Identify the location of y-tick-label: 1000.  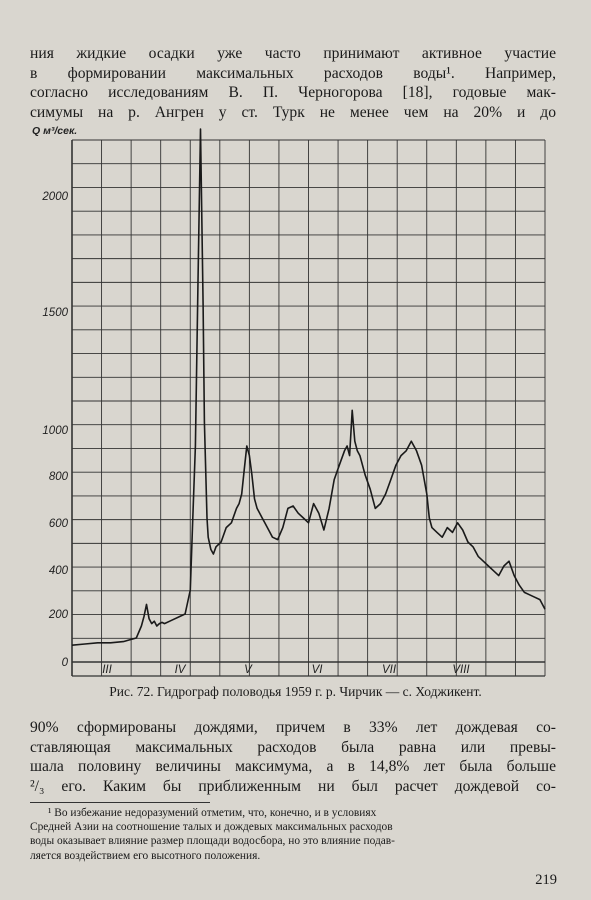
(55, 431).